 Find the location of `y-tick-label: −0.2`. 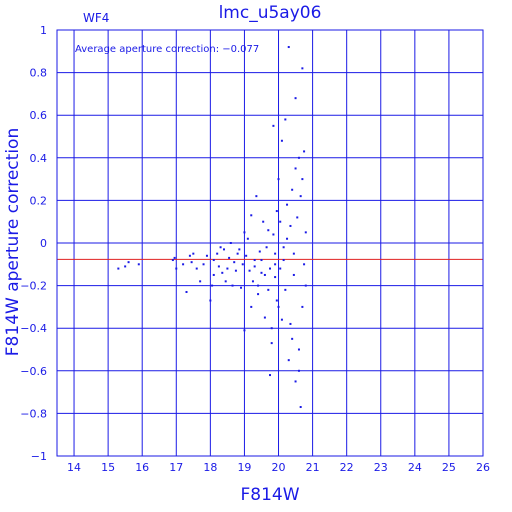

y-tick-label: −0.2 is located at coordinates (33, 286).